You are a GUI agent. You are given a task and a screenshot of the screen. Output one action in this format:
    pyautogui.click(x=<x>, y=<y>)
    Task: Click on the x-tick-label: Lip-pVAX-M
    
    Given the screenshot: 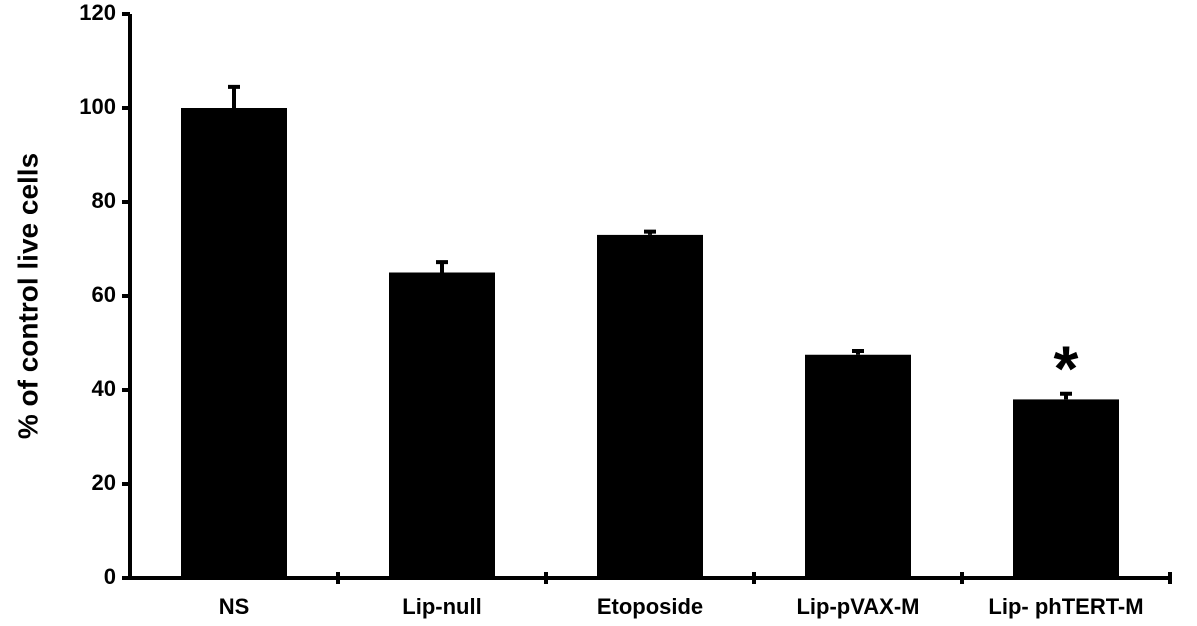 What is the action you would take?
    pyautogui.click(x=857, y=606)
    